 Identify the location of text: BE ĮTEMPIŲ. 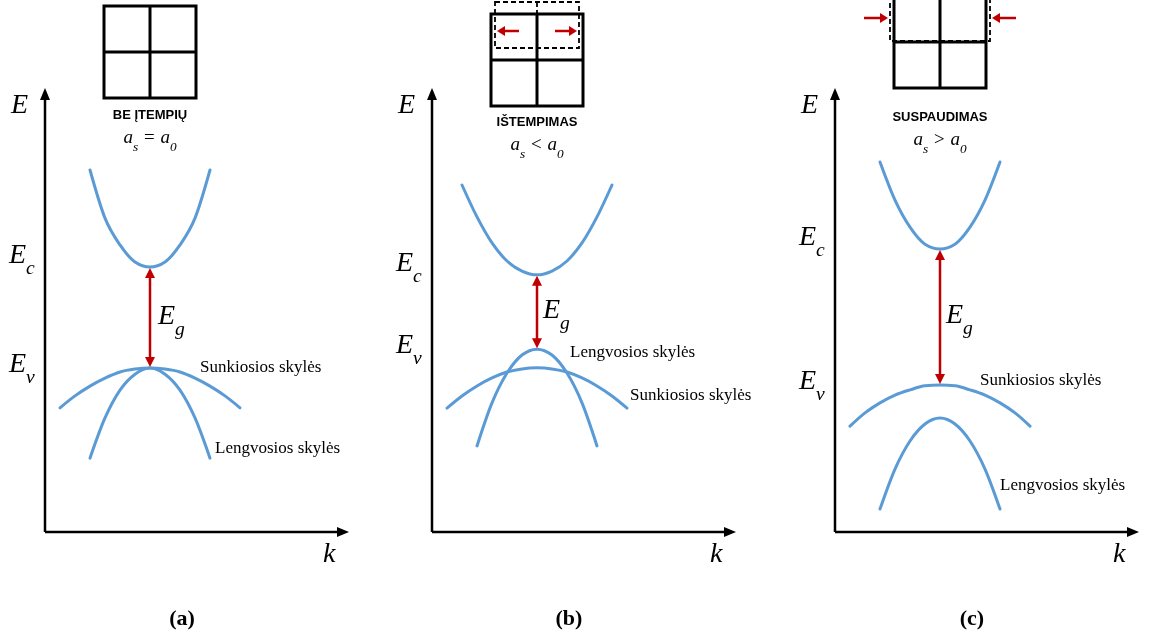
(150, 114).